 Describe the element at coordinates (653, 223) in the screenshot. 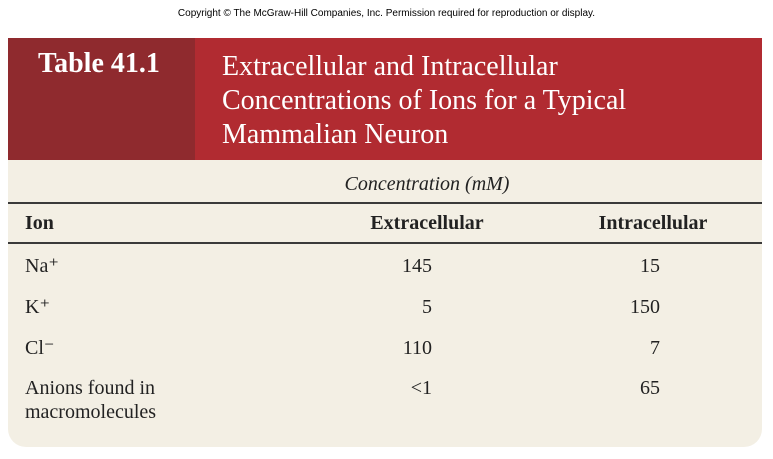

I see `column-header: Intracellular` at that location.